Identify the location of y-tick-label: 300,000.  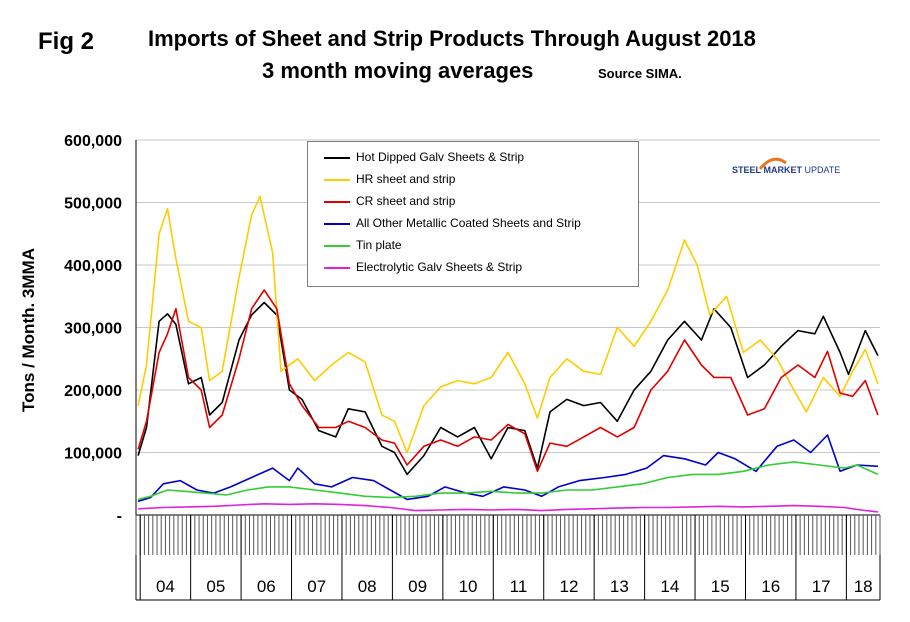
(93, 329).